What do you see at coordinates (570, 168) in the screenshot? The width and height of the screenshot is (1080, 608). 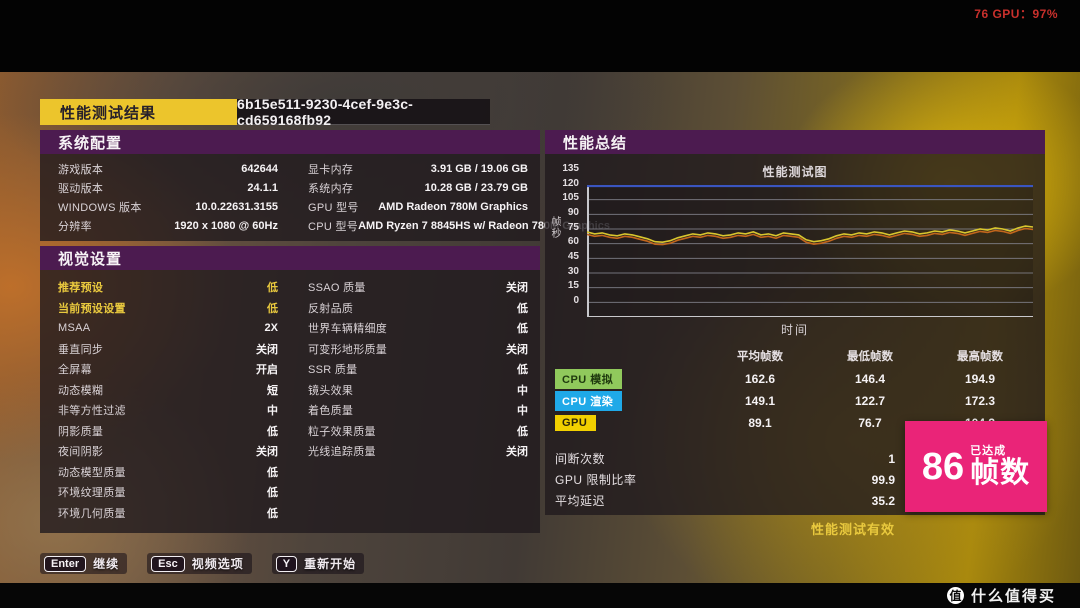 I see `y-tick-label: 135` at bounding box center [570, 168].